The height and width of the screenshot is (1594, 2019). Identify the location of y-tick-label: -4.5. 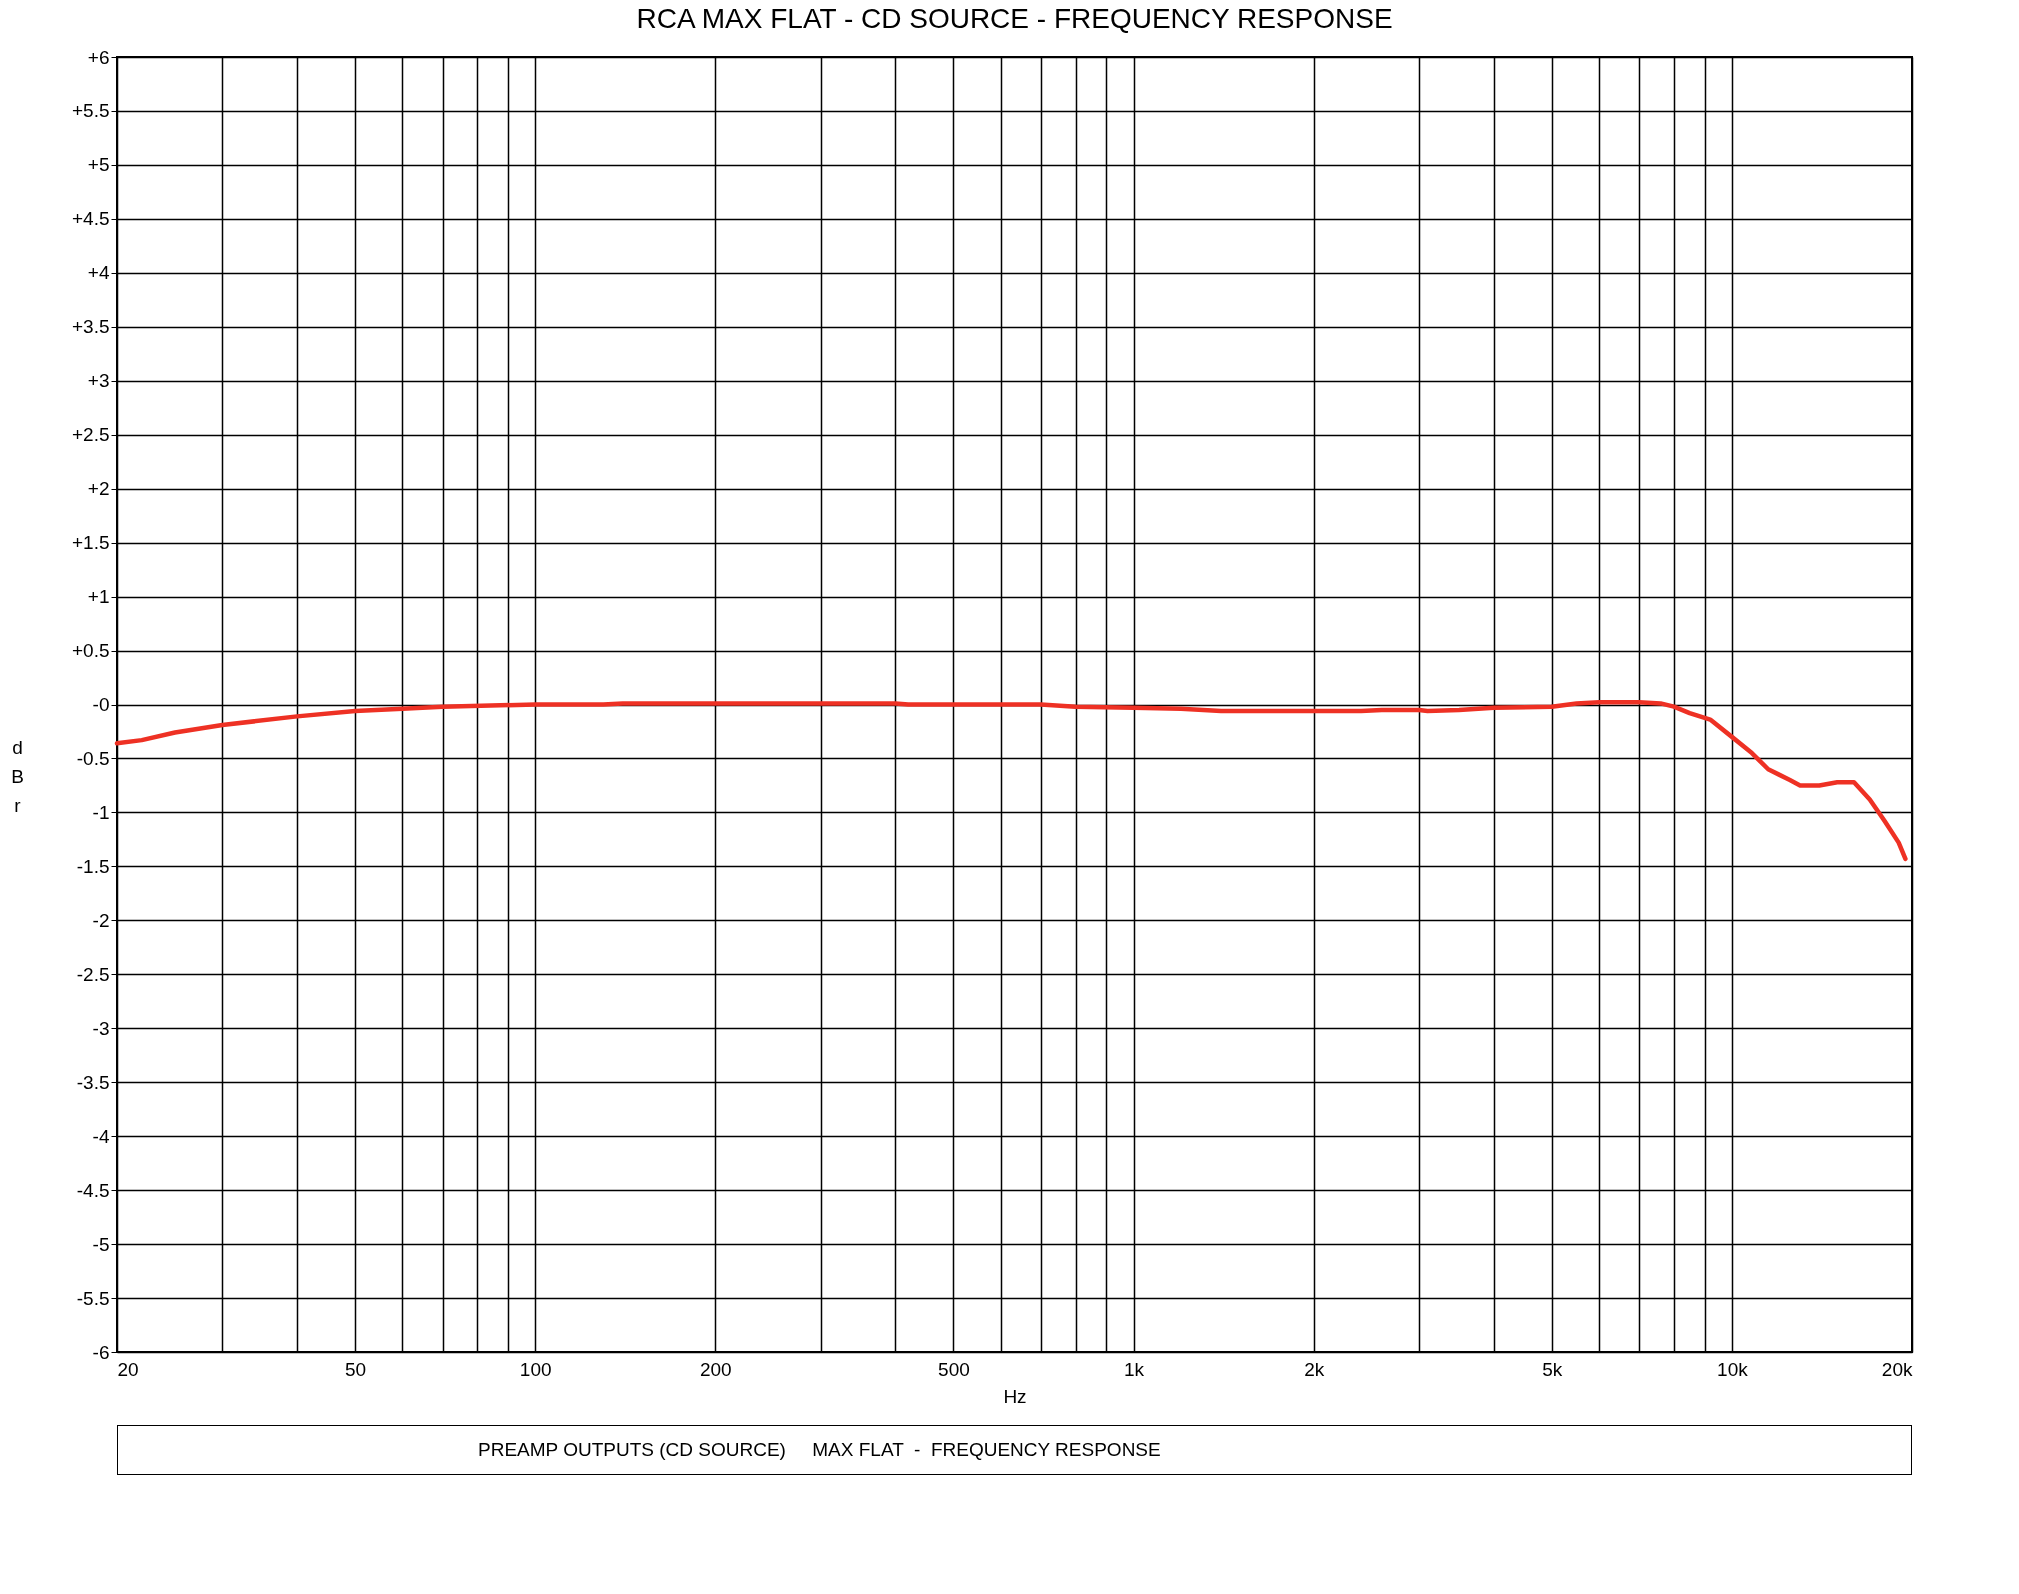
(93, 1190).